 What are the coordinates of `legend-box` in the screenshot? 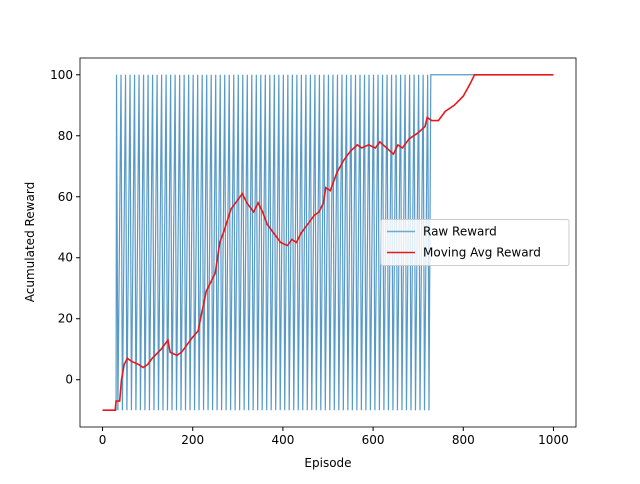 It's located at (475, 242).